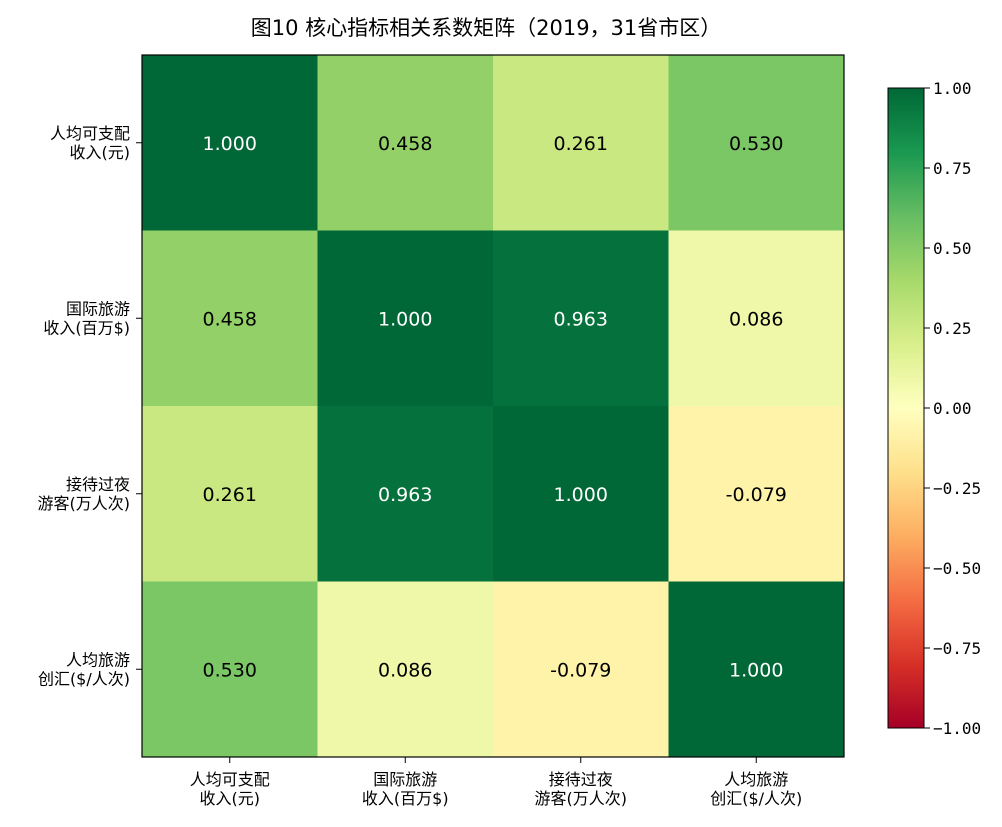 The height and width of the screenshot is (827, 1002). What do you see at coordinates (100, 152) in the screenshot?
I see `y-tick-label: 收入(元)` at bounding box center [100, 152].